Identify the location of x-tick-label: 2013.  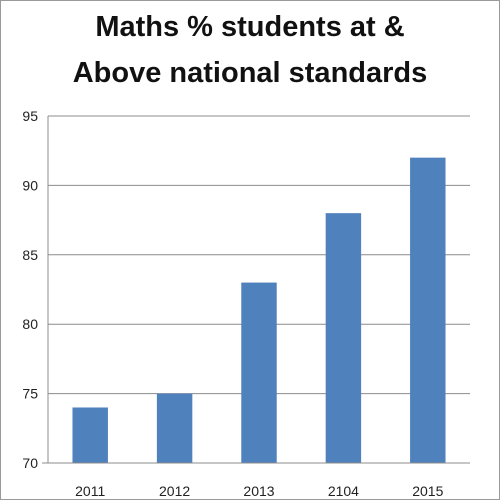
(258, 491).